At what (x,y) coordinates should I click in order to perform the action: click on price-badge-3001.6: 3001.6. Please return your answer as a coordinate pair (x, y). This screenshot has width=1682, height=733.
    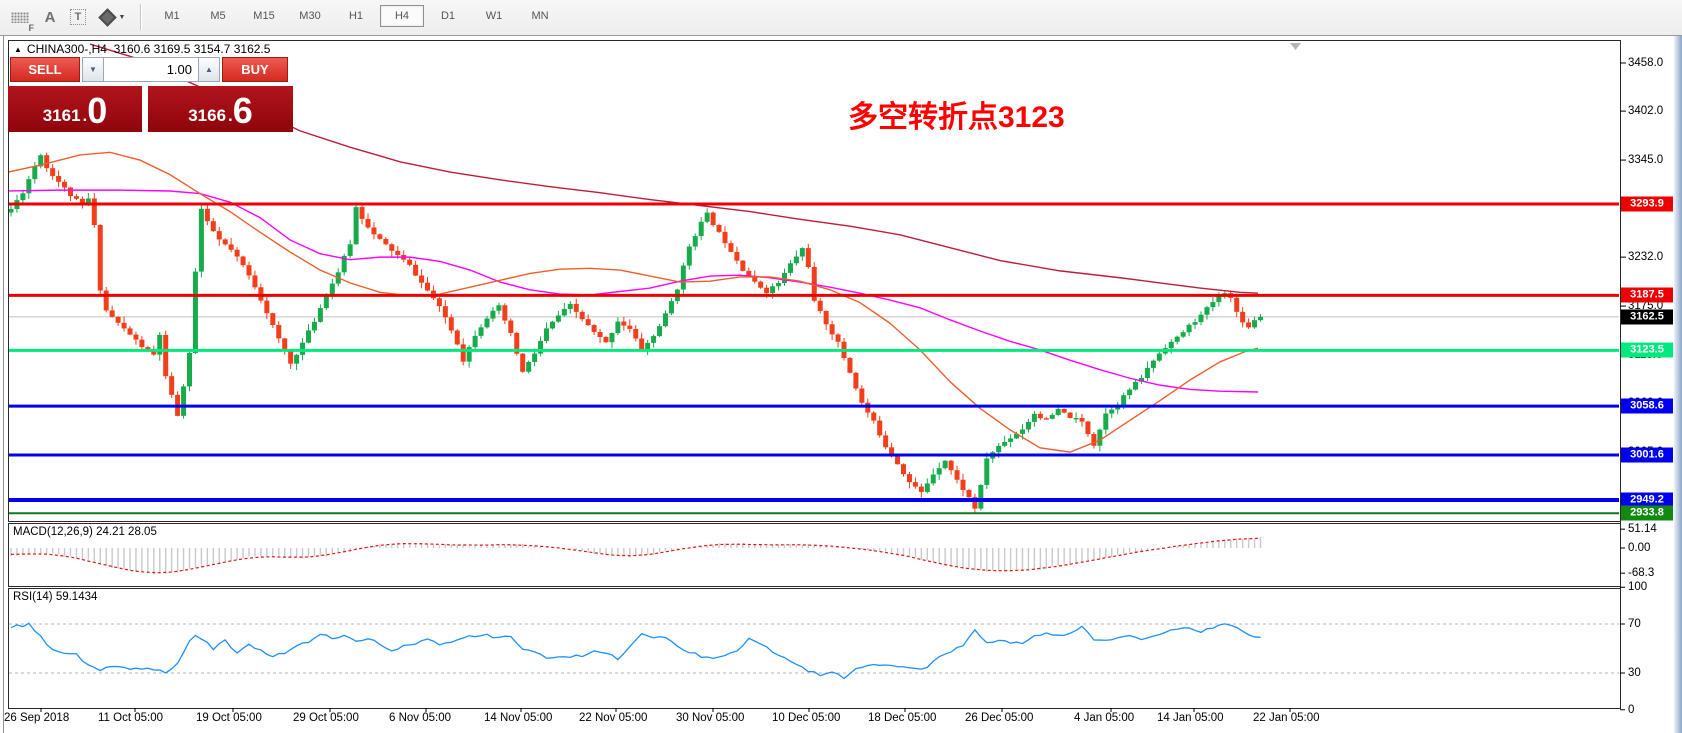
    Looking at the image, I should click on (1647, 455).